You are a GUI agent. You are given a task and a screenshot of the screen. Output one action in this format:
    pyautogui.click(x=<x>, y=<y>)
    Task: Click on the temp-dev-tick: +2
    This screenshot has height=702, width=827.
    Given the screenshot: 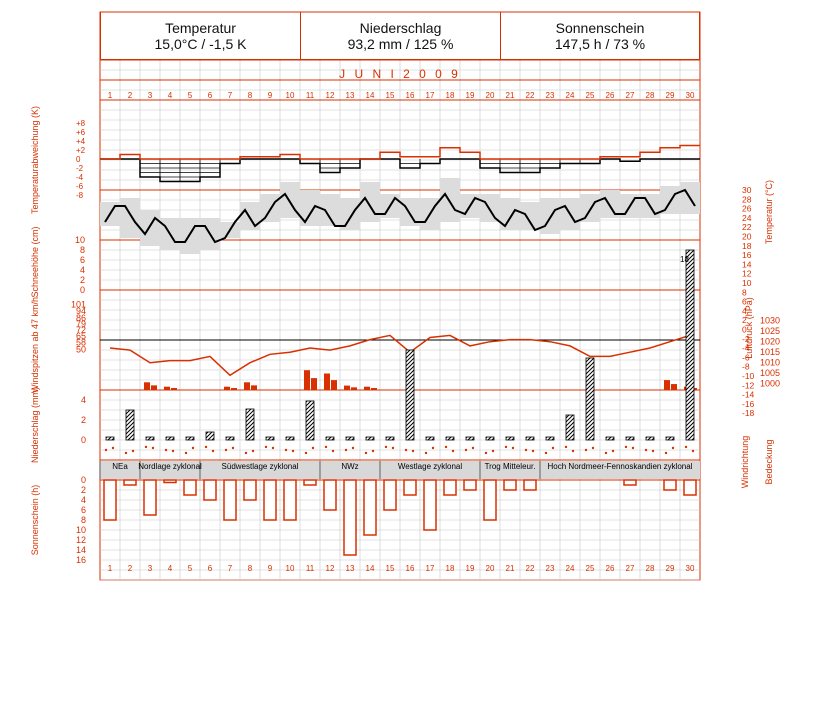 What is the action you would take?
    pyautogui.click(x=81, y=150)
    